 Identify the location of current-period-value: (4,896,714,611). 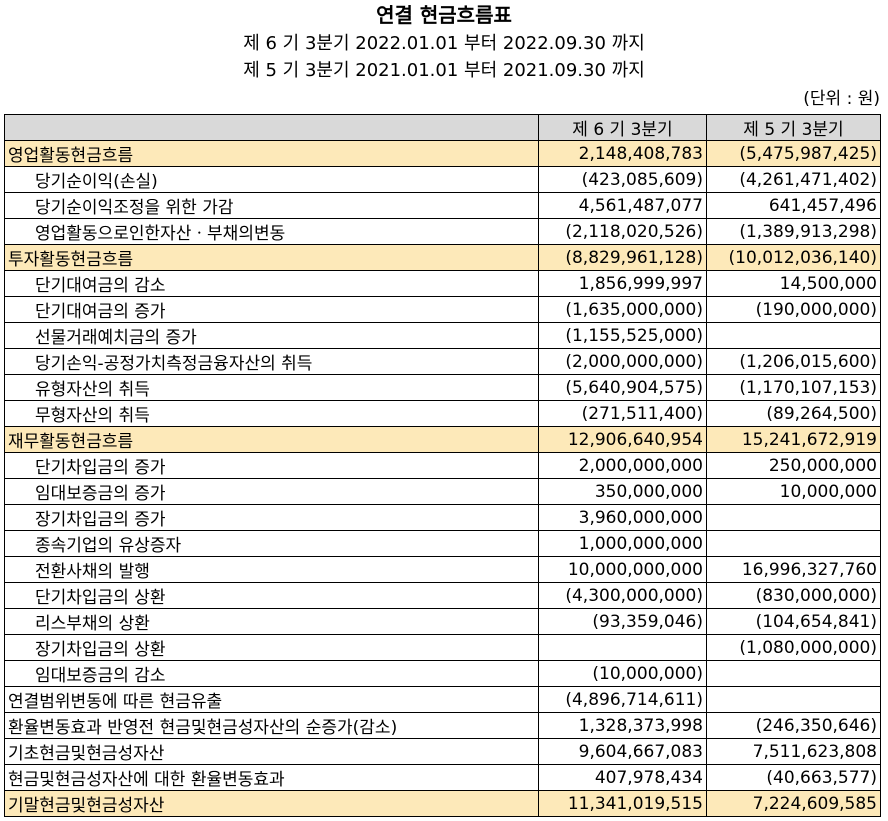
(622, 699).